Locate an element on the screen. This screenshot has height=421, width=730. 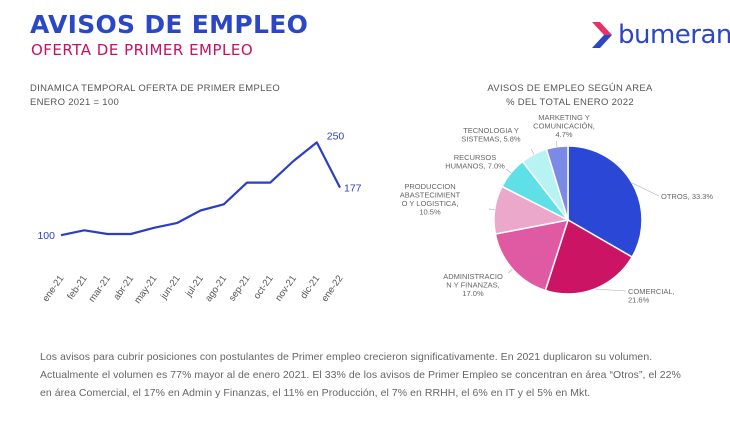
data-label: 100 is located at coordinates (46, 236).